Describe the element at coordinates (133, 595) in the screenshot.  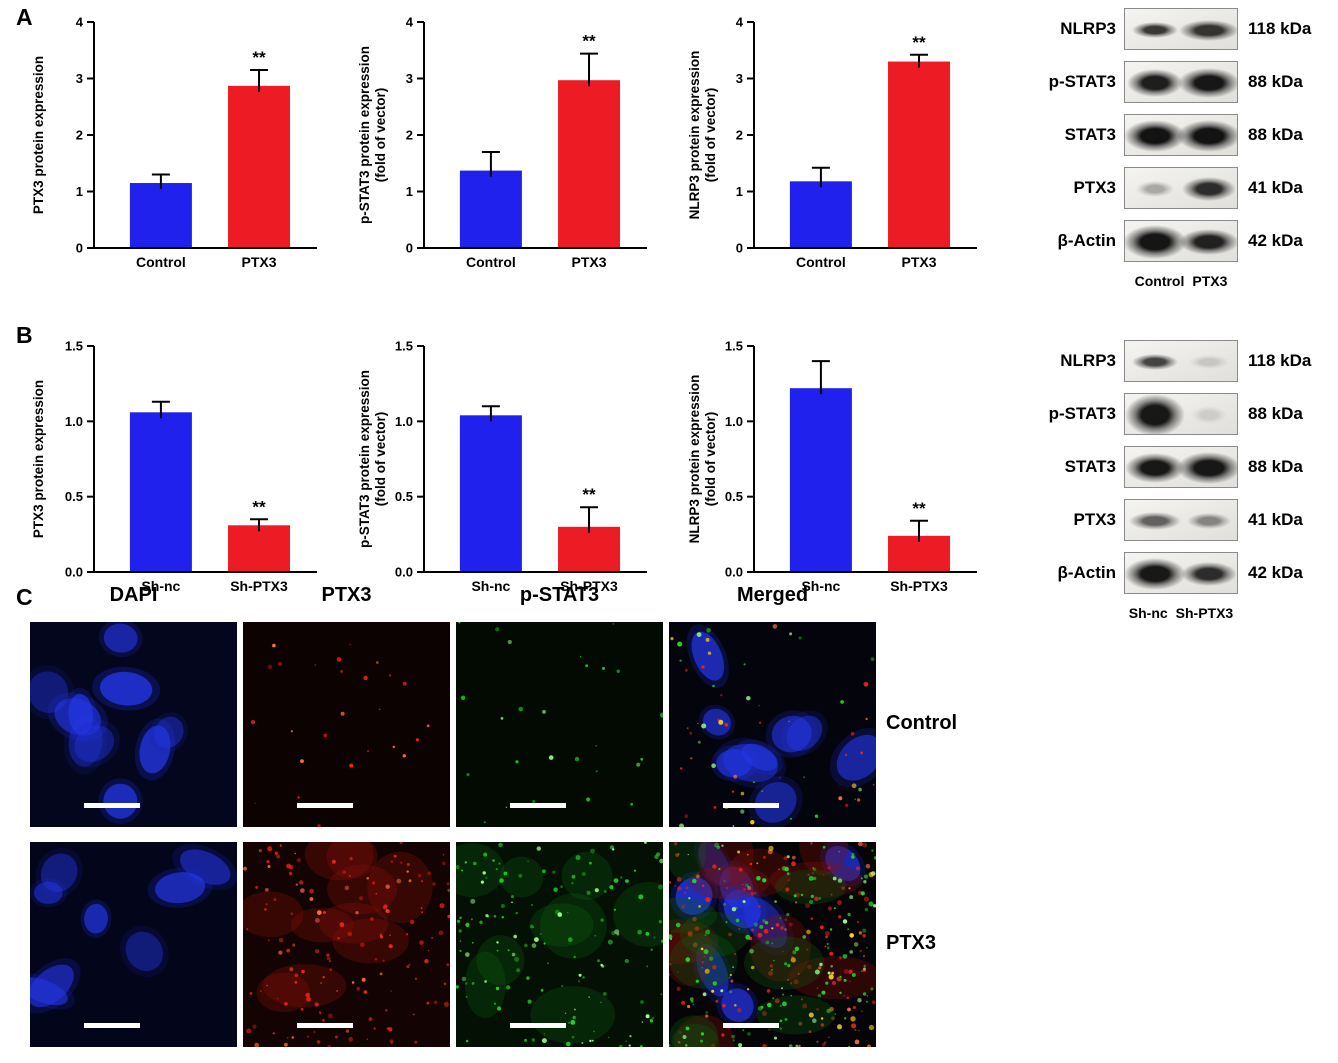
I see `column-header-dapi: DAPI` at that location.